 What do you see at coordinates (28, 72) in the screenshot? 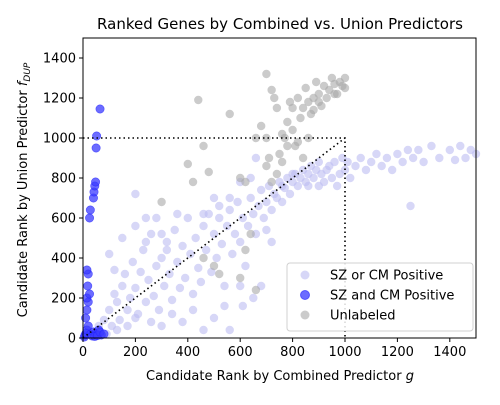
I see `y-axis-label-sub: DUP` at bounding box center [28, 72].